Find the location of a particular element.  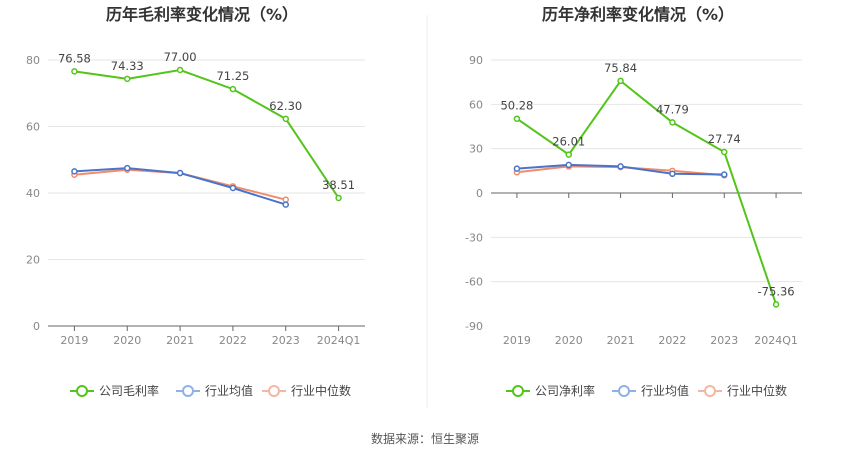

net-margin-x-tick-label: 2020 is located at coordinates (569, 340).